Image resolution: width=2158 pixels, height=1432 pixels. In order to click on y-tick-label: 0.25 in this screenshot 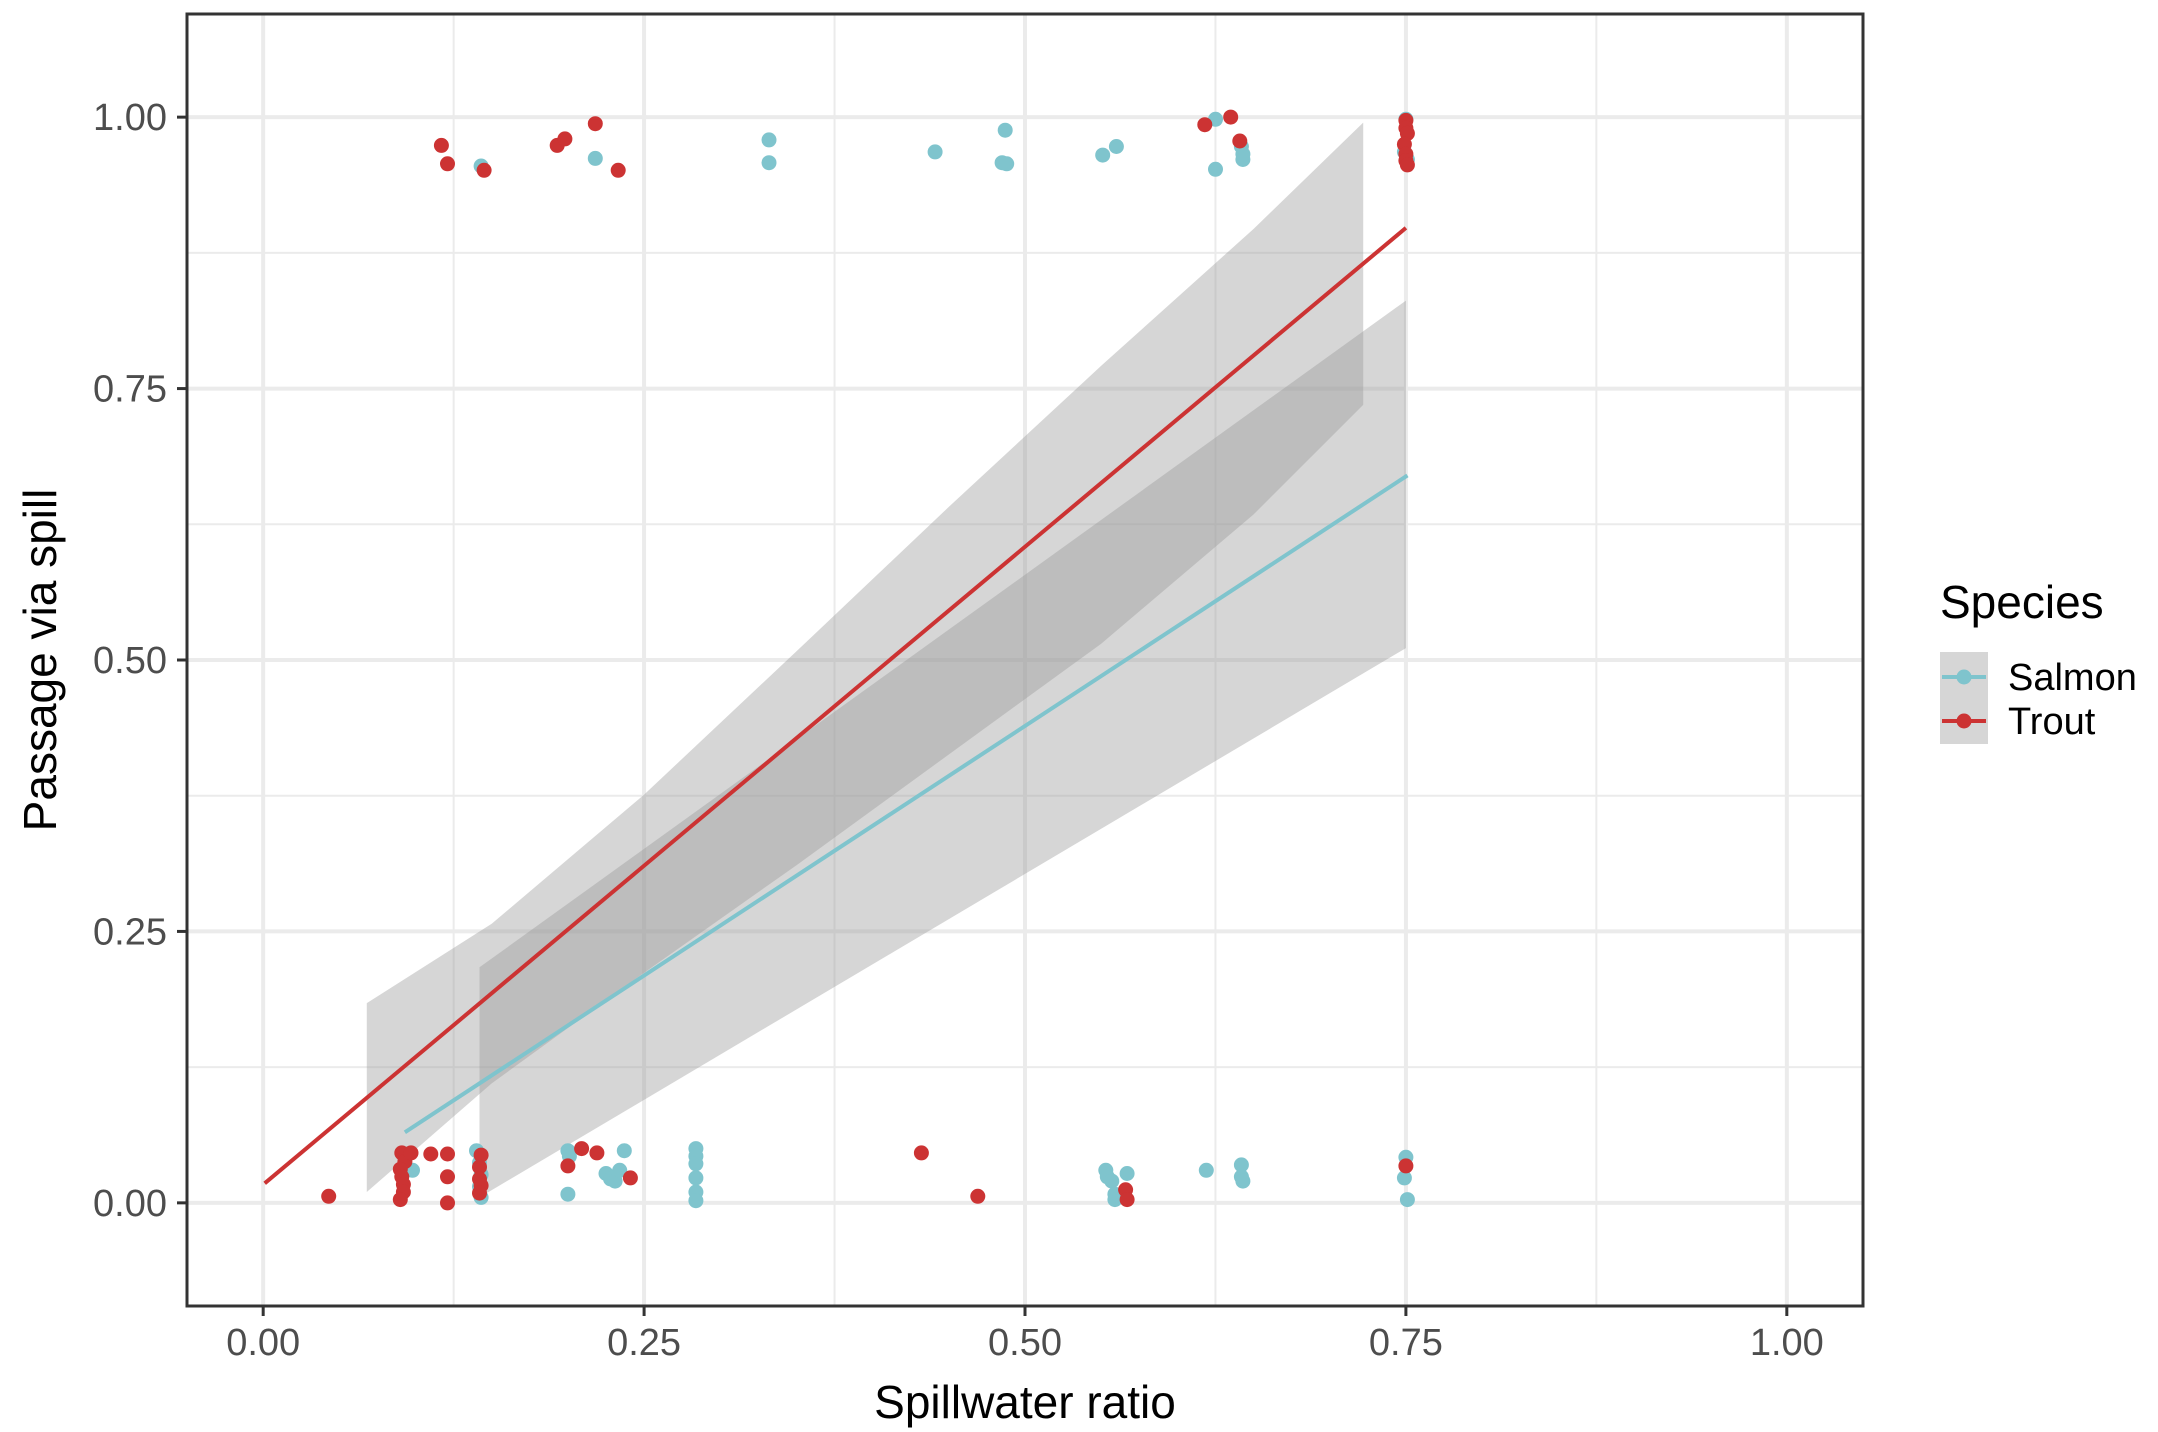, I will do `click(130, 932)`.